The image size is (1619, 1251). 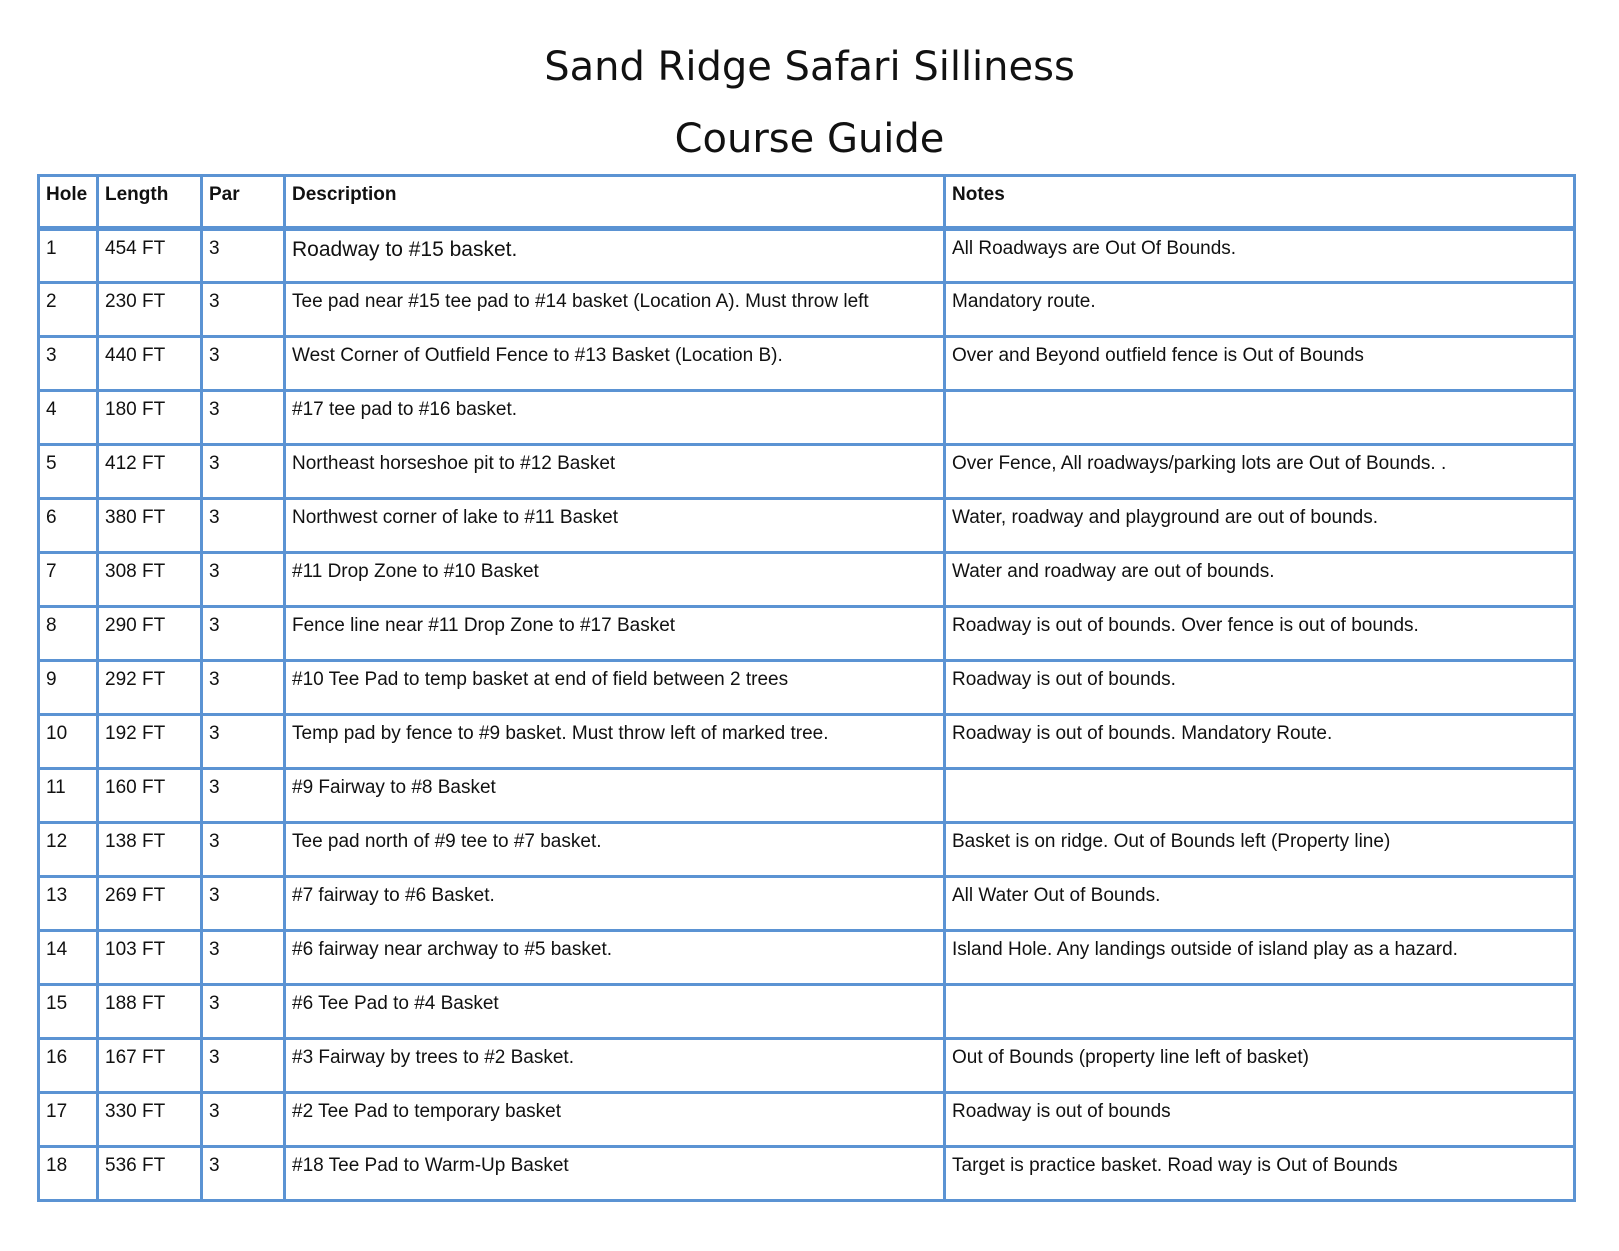 I want to click on cell-description: #3 Fairway by trees to #2 Basket., so click(x=614, y=1065).